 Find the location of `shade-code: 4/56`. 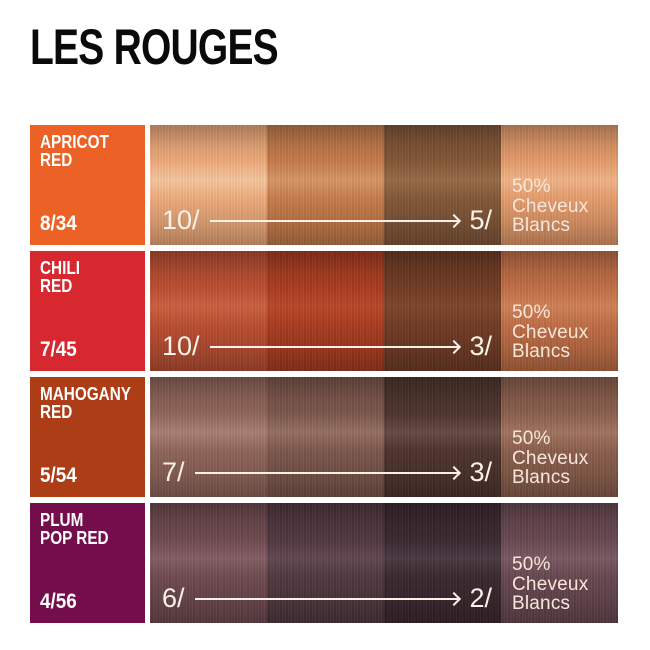

shade-code: 4/56 is located at coordinates (58, 601).